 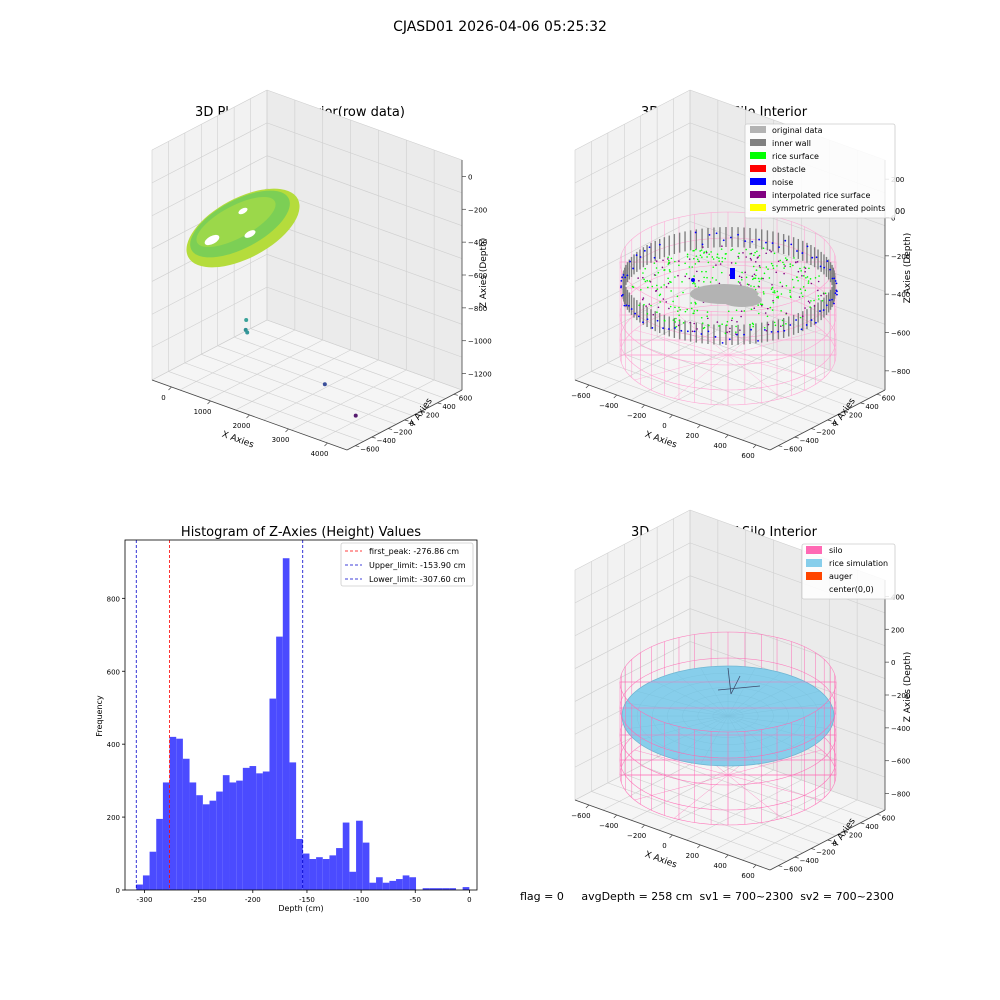 I want to click on original-data-patch, so click(x=742, y=300).